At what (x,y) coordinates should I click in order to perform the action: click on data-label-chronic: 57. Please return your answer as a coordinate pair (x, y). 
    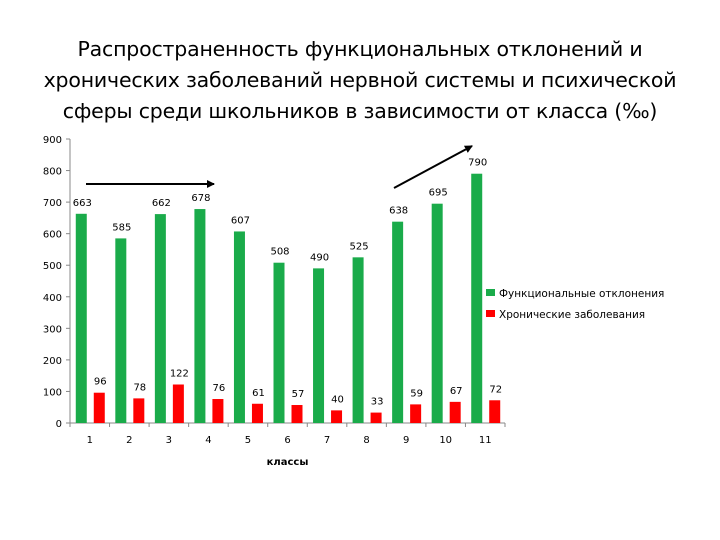
    Looking at the image, I should click on (298, 394).